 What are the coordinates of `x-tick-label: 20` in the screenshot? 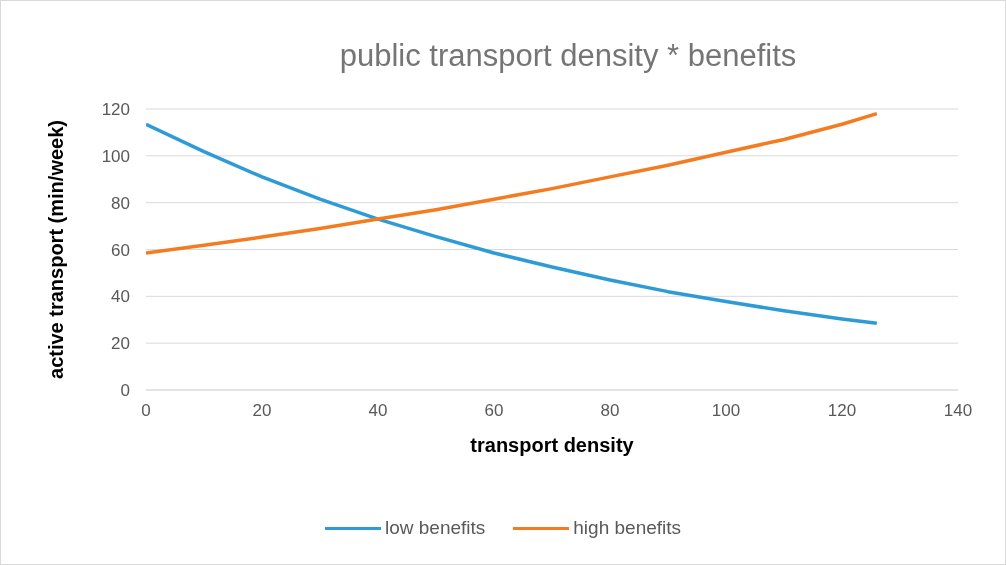 It's located at (262, 411).